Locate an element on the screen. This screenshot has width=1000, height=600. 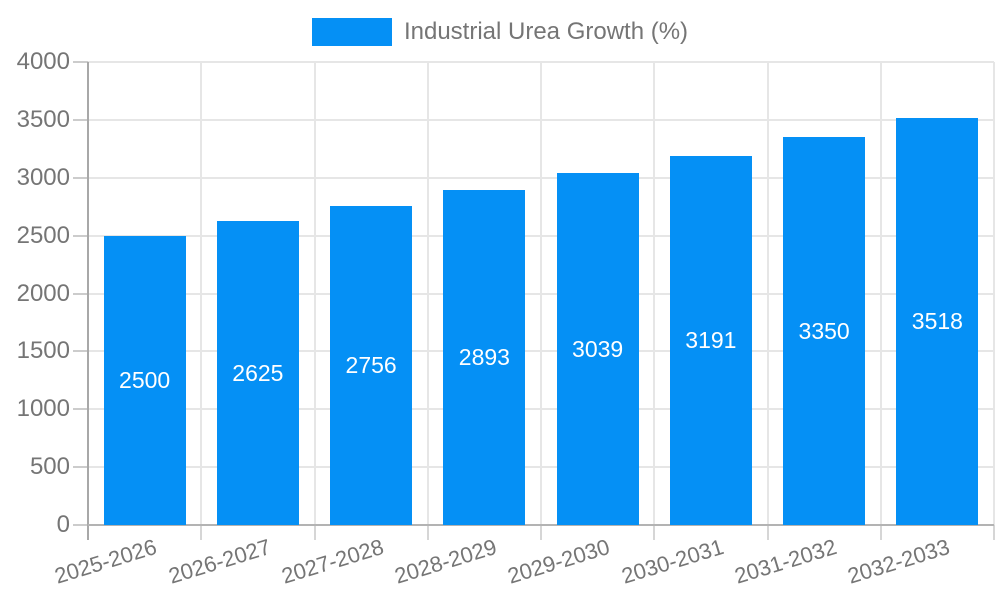
x-tick-label: 2030-2031 is located at coordinates (672, 561).